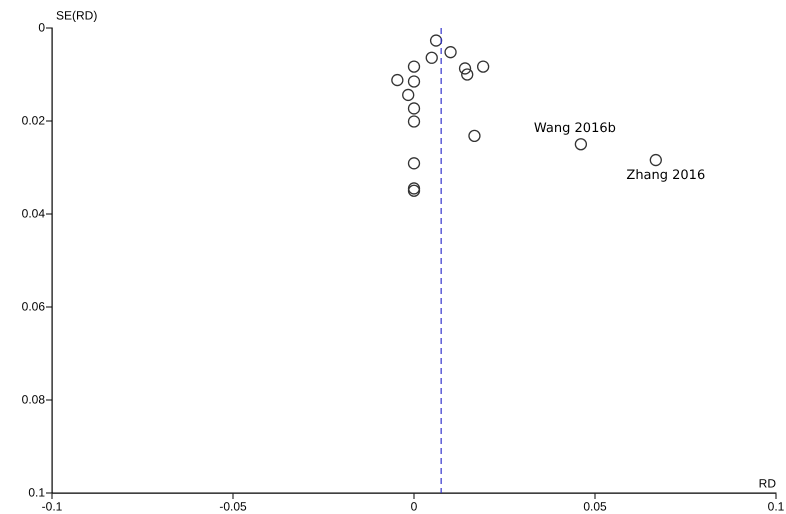  What do you see at coordinates (34, 306) in the screenshot?
I see `y-tick-label: 0.06` at bounding box center [34, 306].